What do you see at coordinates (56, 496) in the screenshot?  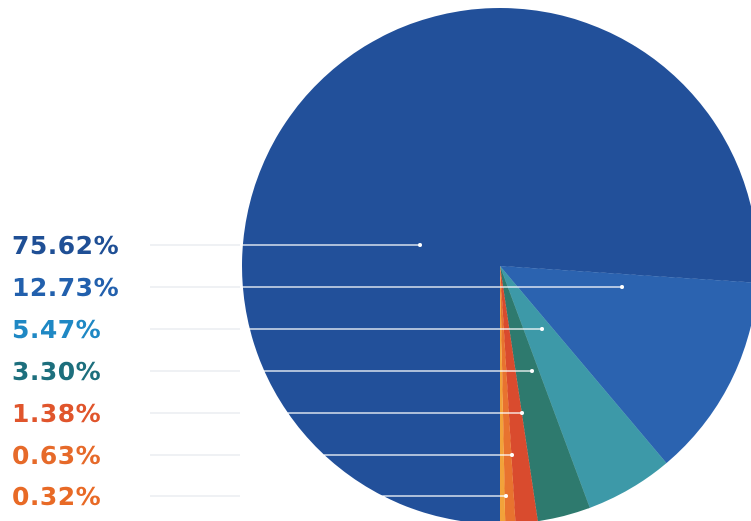 I see `slice-label-7: 0.32%` at bounding box center [56, 496].